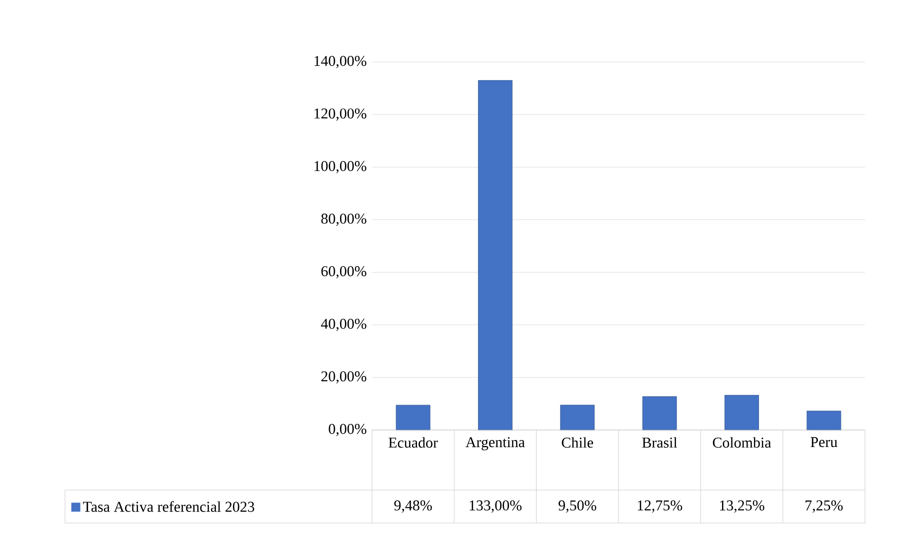 The image size is (919, 540). I want to click on data-label: 12,75%, so click(660, 506).